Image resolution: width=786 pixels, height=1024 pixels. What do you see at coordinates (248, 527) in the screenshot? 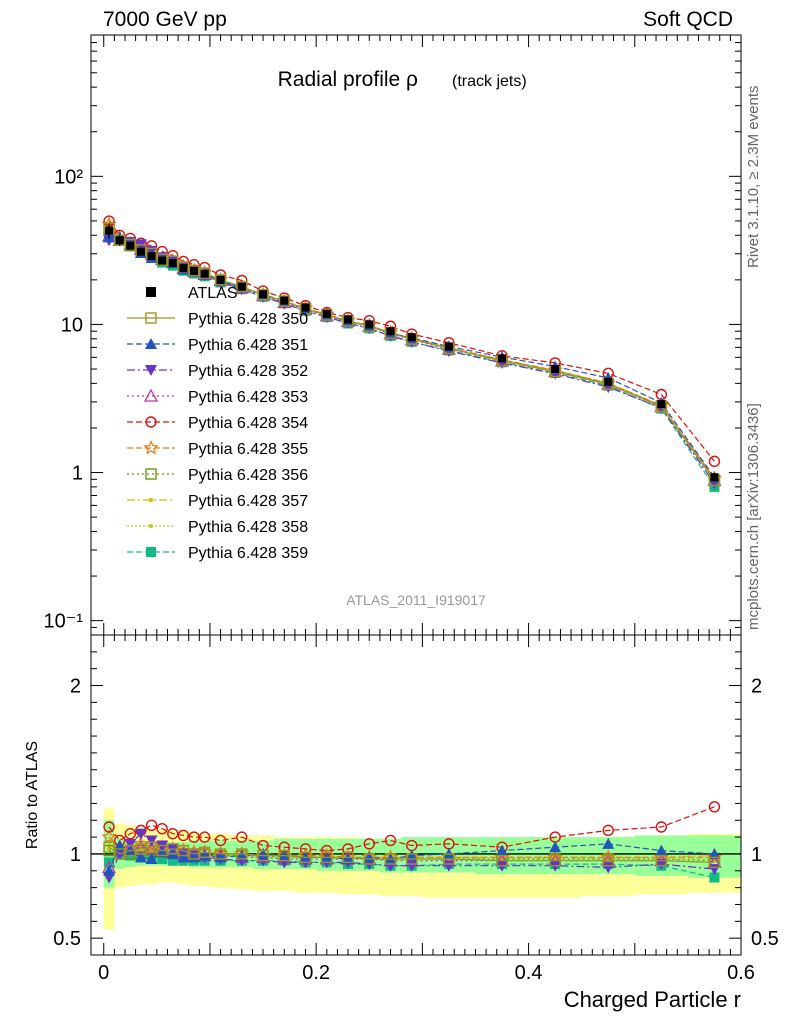
I see `legend-label: Pythia 6.428 358` at bounding box center [248, 527].